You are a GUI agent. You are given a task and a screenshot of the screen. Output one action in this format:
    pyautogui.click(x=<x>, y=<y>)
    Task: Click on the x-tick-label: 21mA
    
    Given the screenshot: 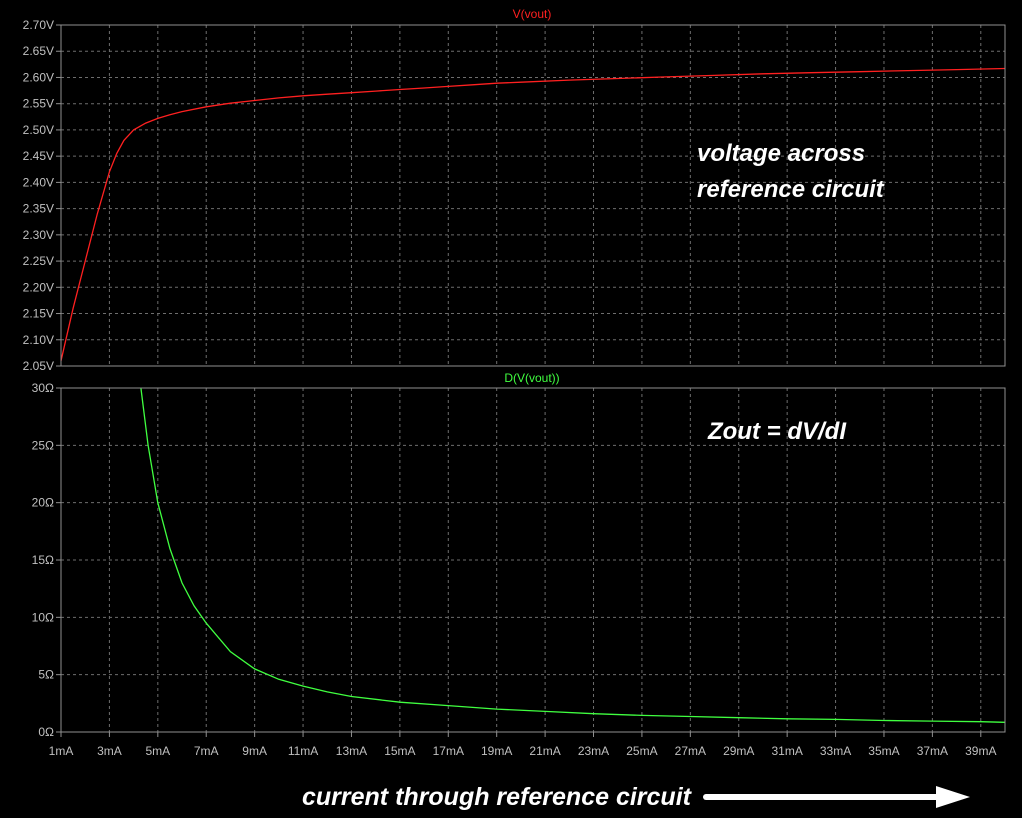 What is the action you would take?
    pyautogui.click(x=544, y=751)
    